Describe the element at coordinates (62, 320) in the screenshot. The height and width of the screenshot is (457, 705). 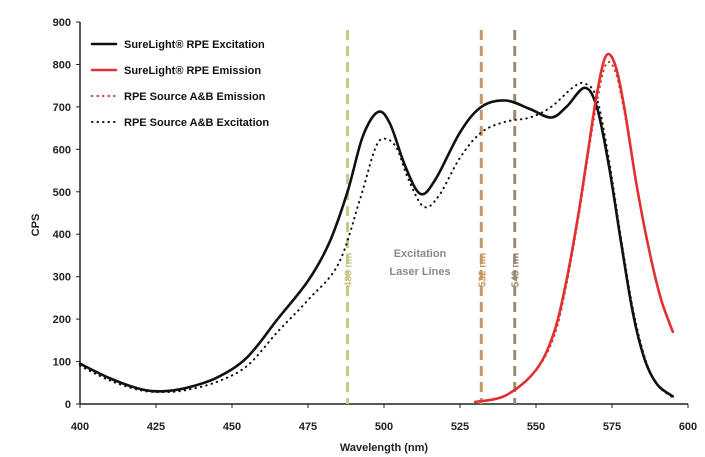
I see `y-tick-label: 200` at that location.